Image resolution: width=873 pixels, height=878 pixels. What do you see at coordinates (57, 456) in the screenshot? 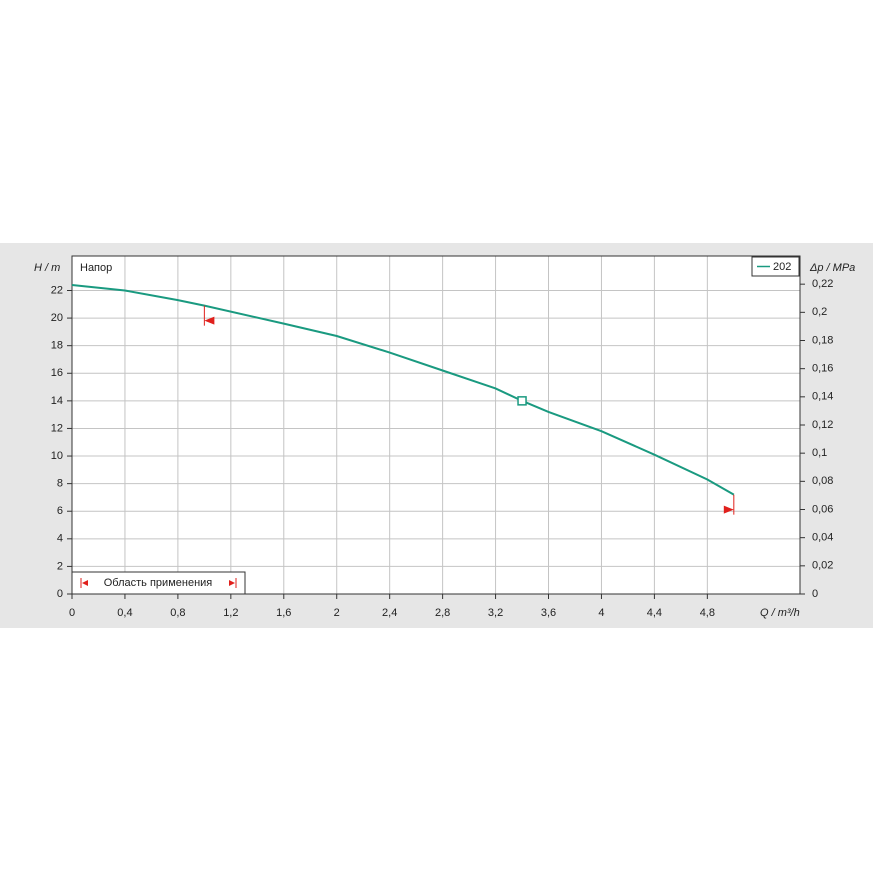
I see `y-tick-label: 10` at bounding box center [57, 456].